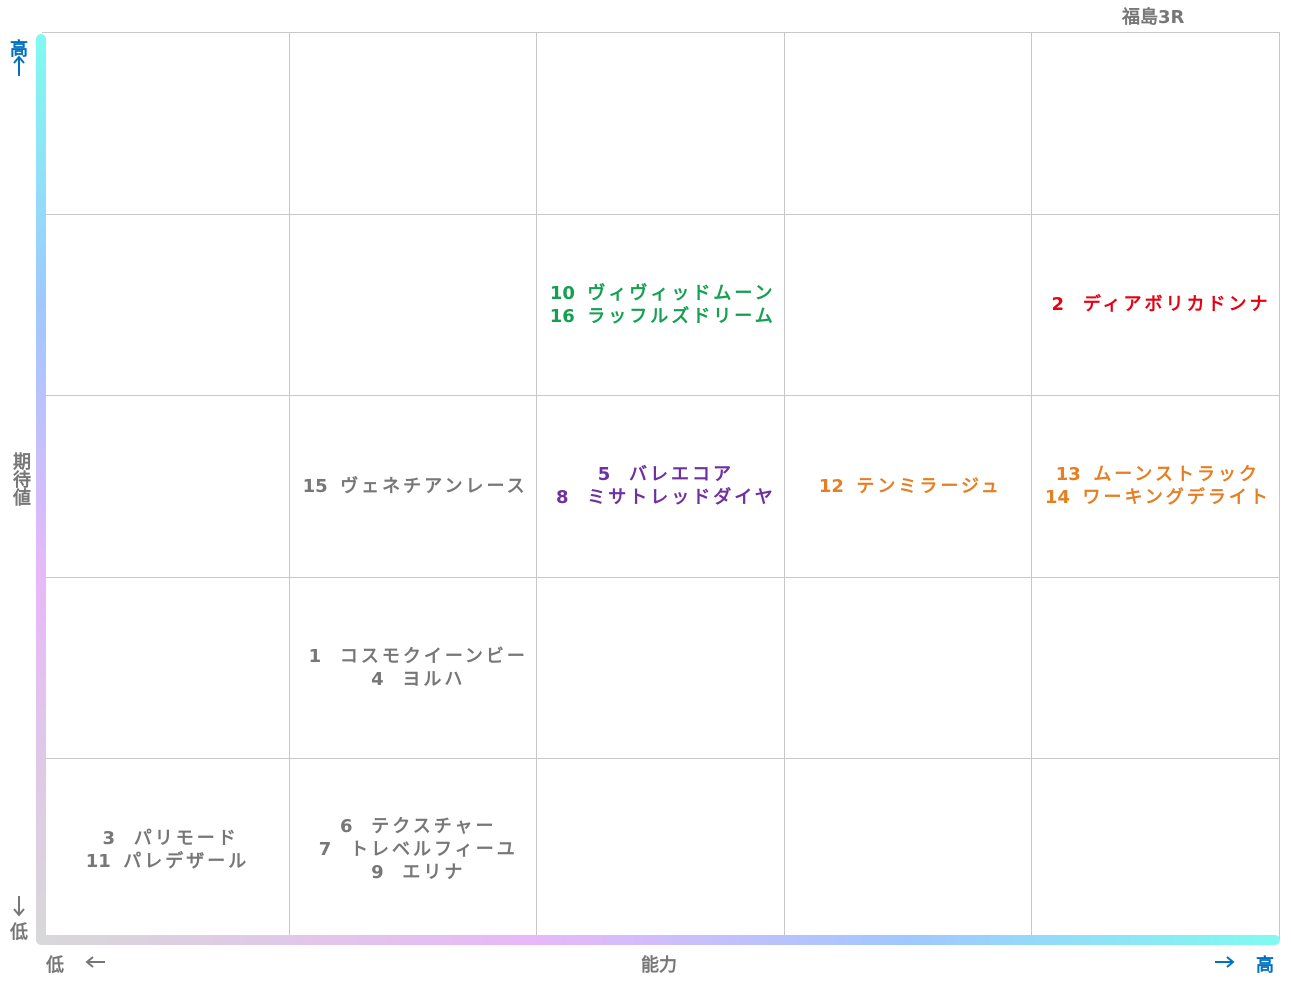  I want to click on entry-name: ワーキングデライト, so click(1176, 498).